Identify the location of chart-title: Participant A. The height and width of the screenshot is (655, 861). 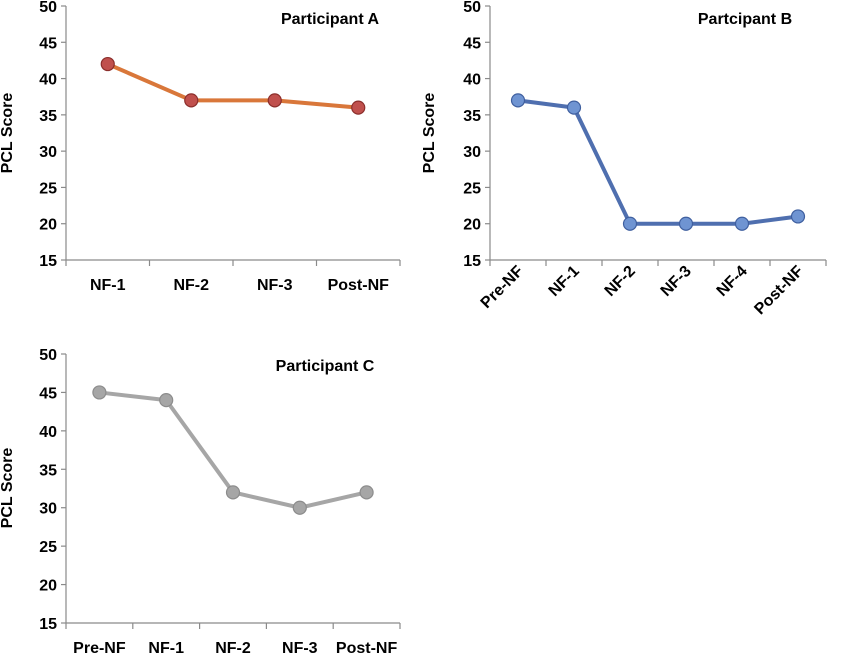
(330, 19).